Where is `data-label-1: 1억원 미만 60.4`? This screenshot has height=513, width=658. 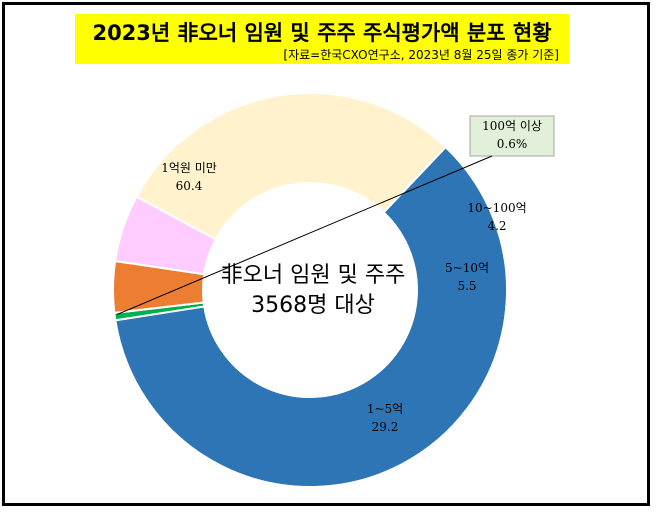 data-label-1: 1억원 미만 60.4 is located at coordinates (189, 177).